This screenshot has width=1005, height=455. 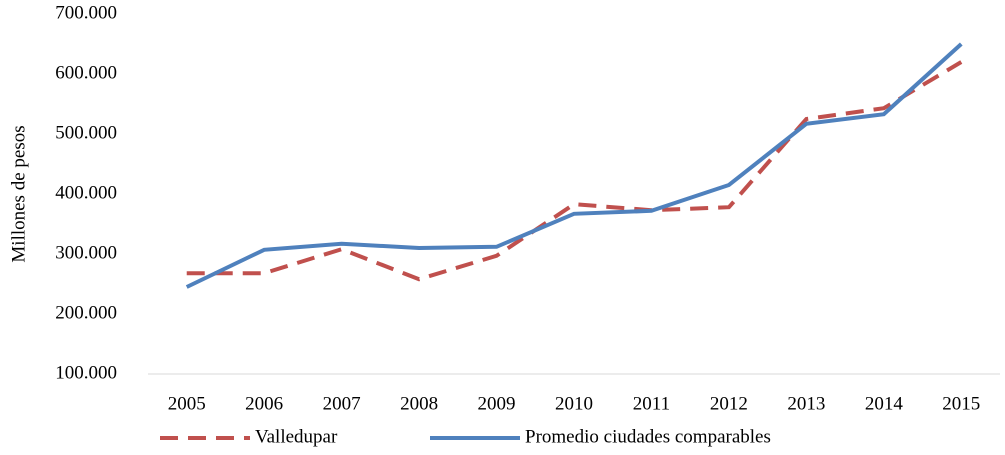 I want to click on x-tick-label: 2008, so click(x=419, y=403).